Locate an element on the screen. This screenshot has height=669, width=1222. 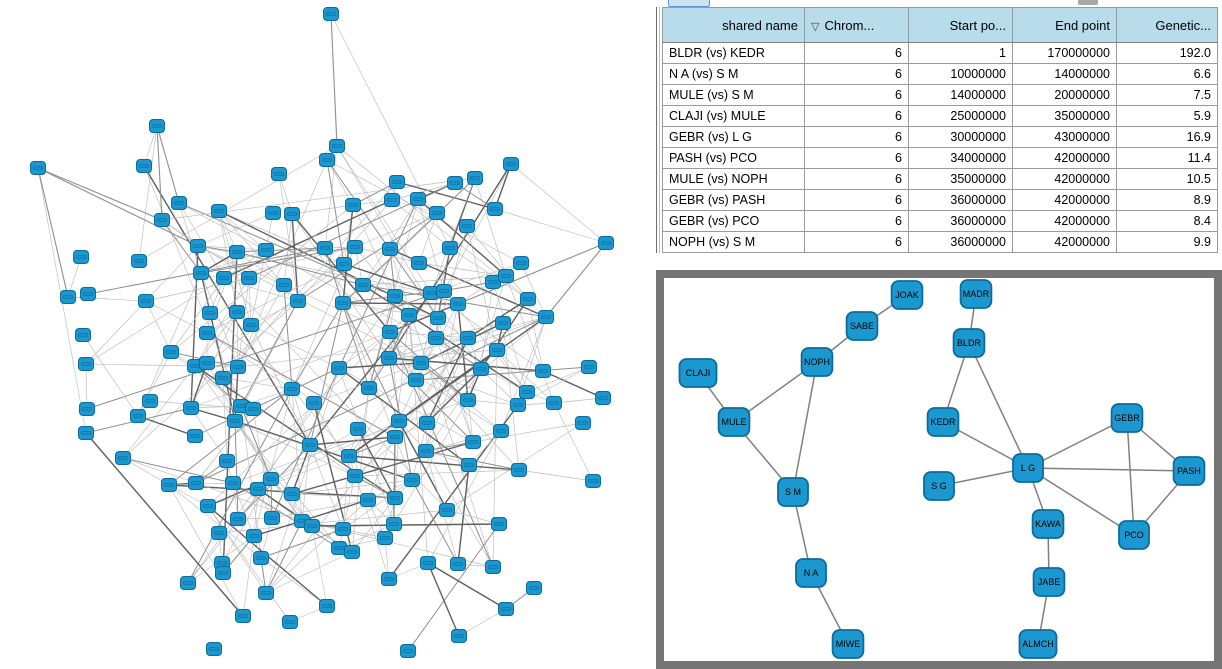
table-row: MULE (vs) S M 6 14000000 20000000 7.5 is located at coordinates (940, 95).